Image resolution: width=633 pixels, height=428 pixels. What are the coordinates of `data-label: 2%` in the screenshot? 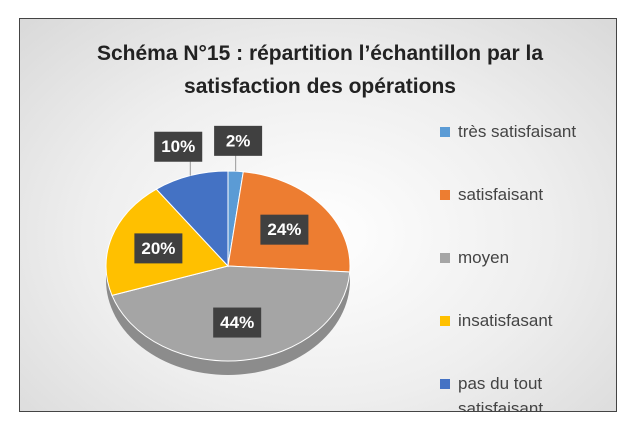 It's located at (238, 140).